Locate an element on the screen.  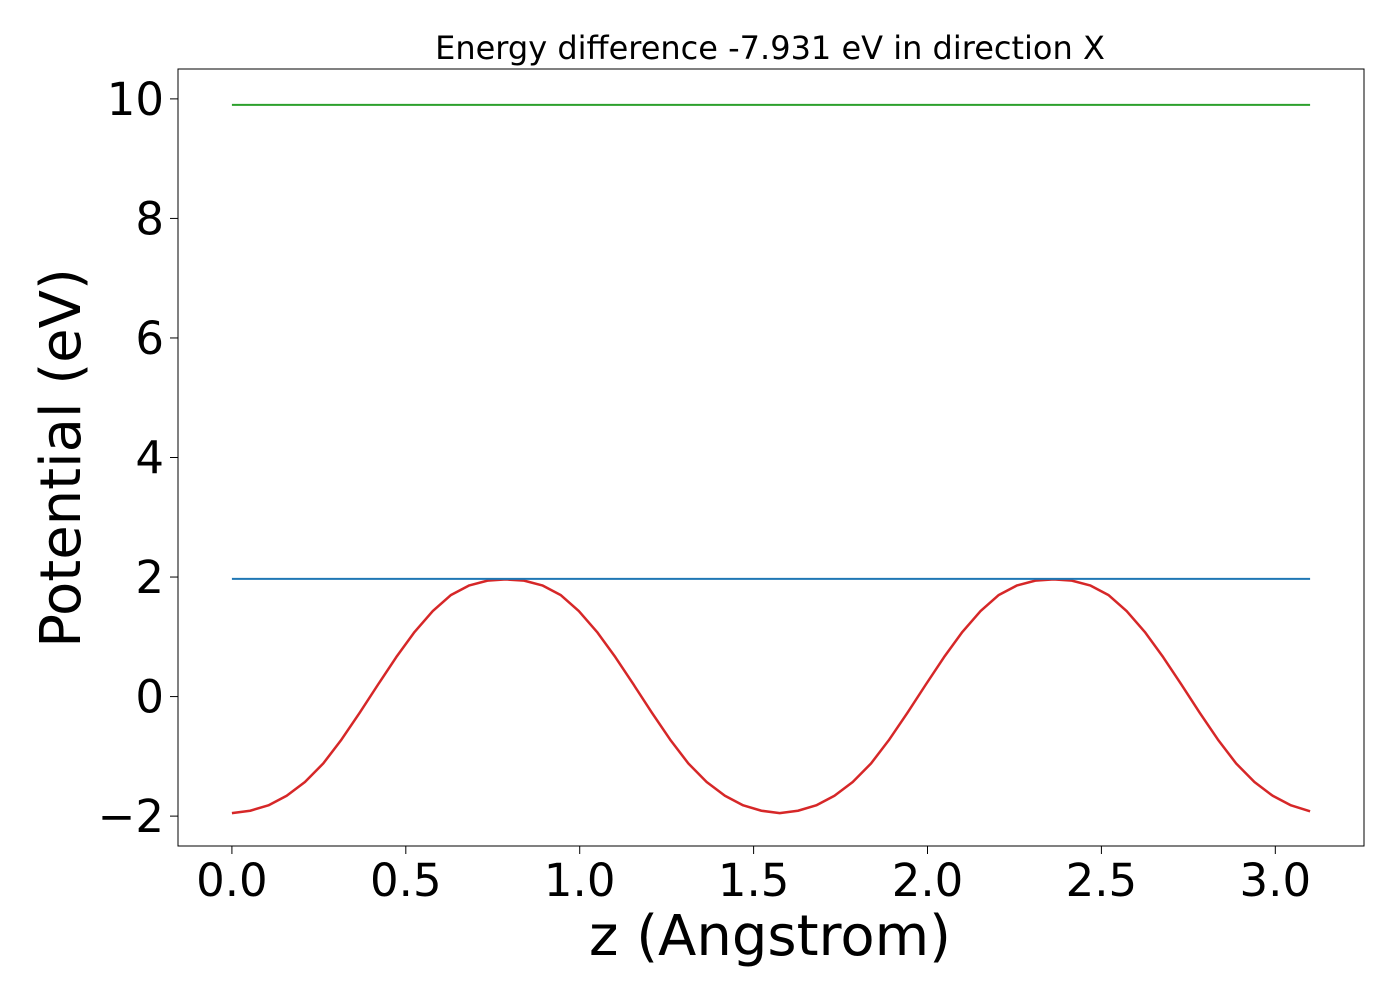
x-tick-label: 0.0 is located at coordinates (232, 880).